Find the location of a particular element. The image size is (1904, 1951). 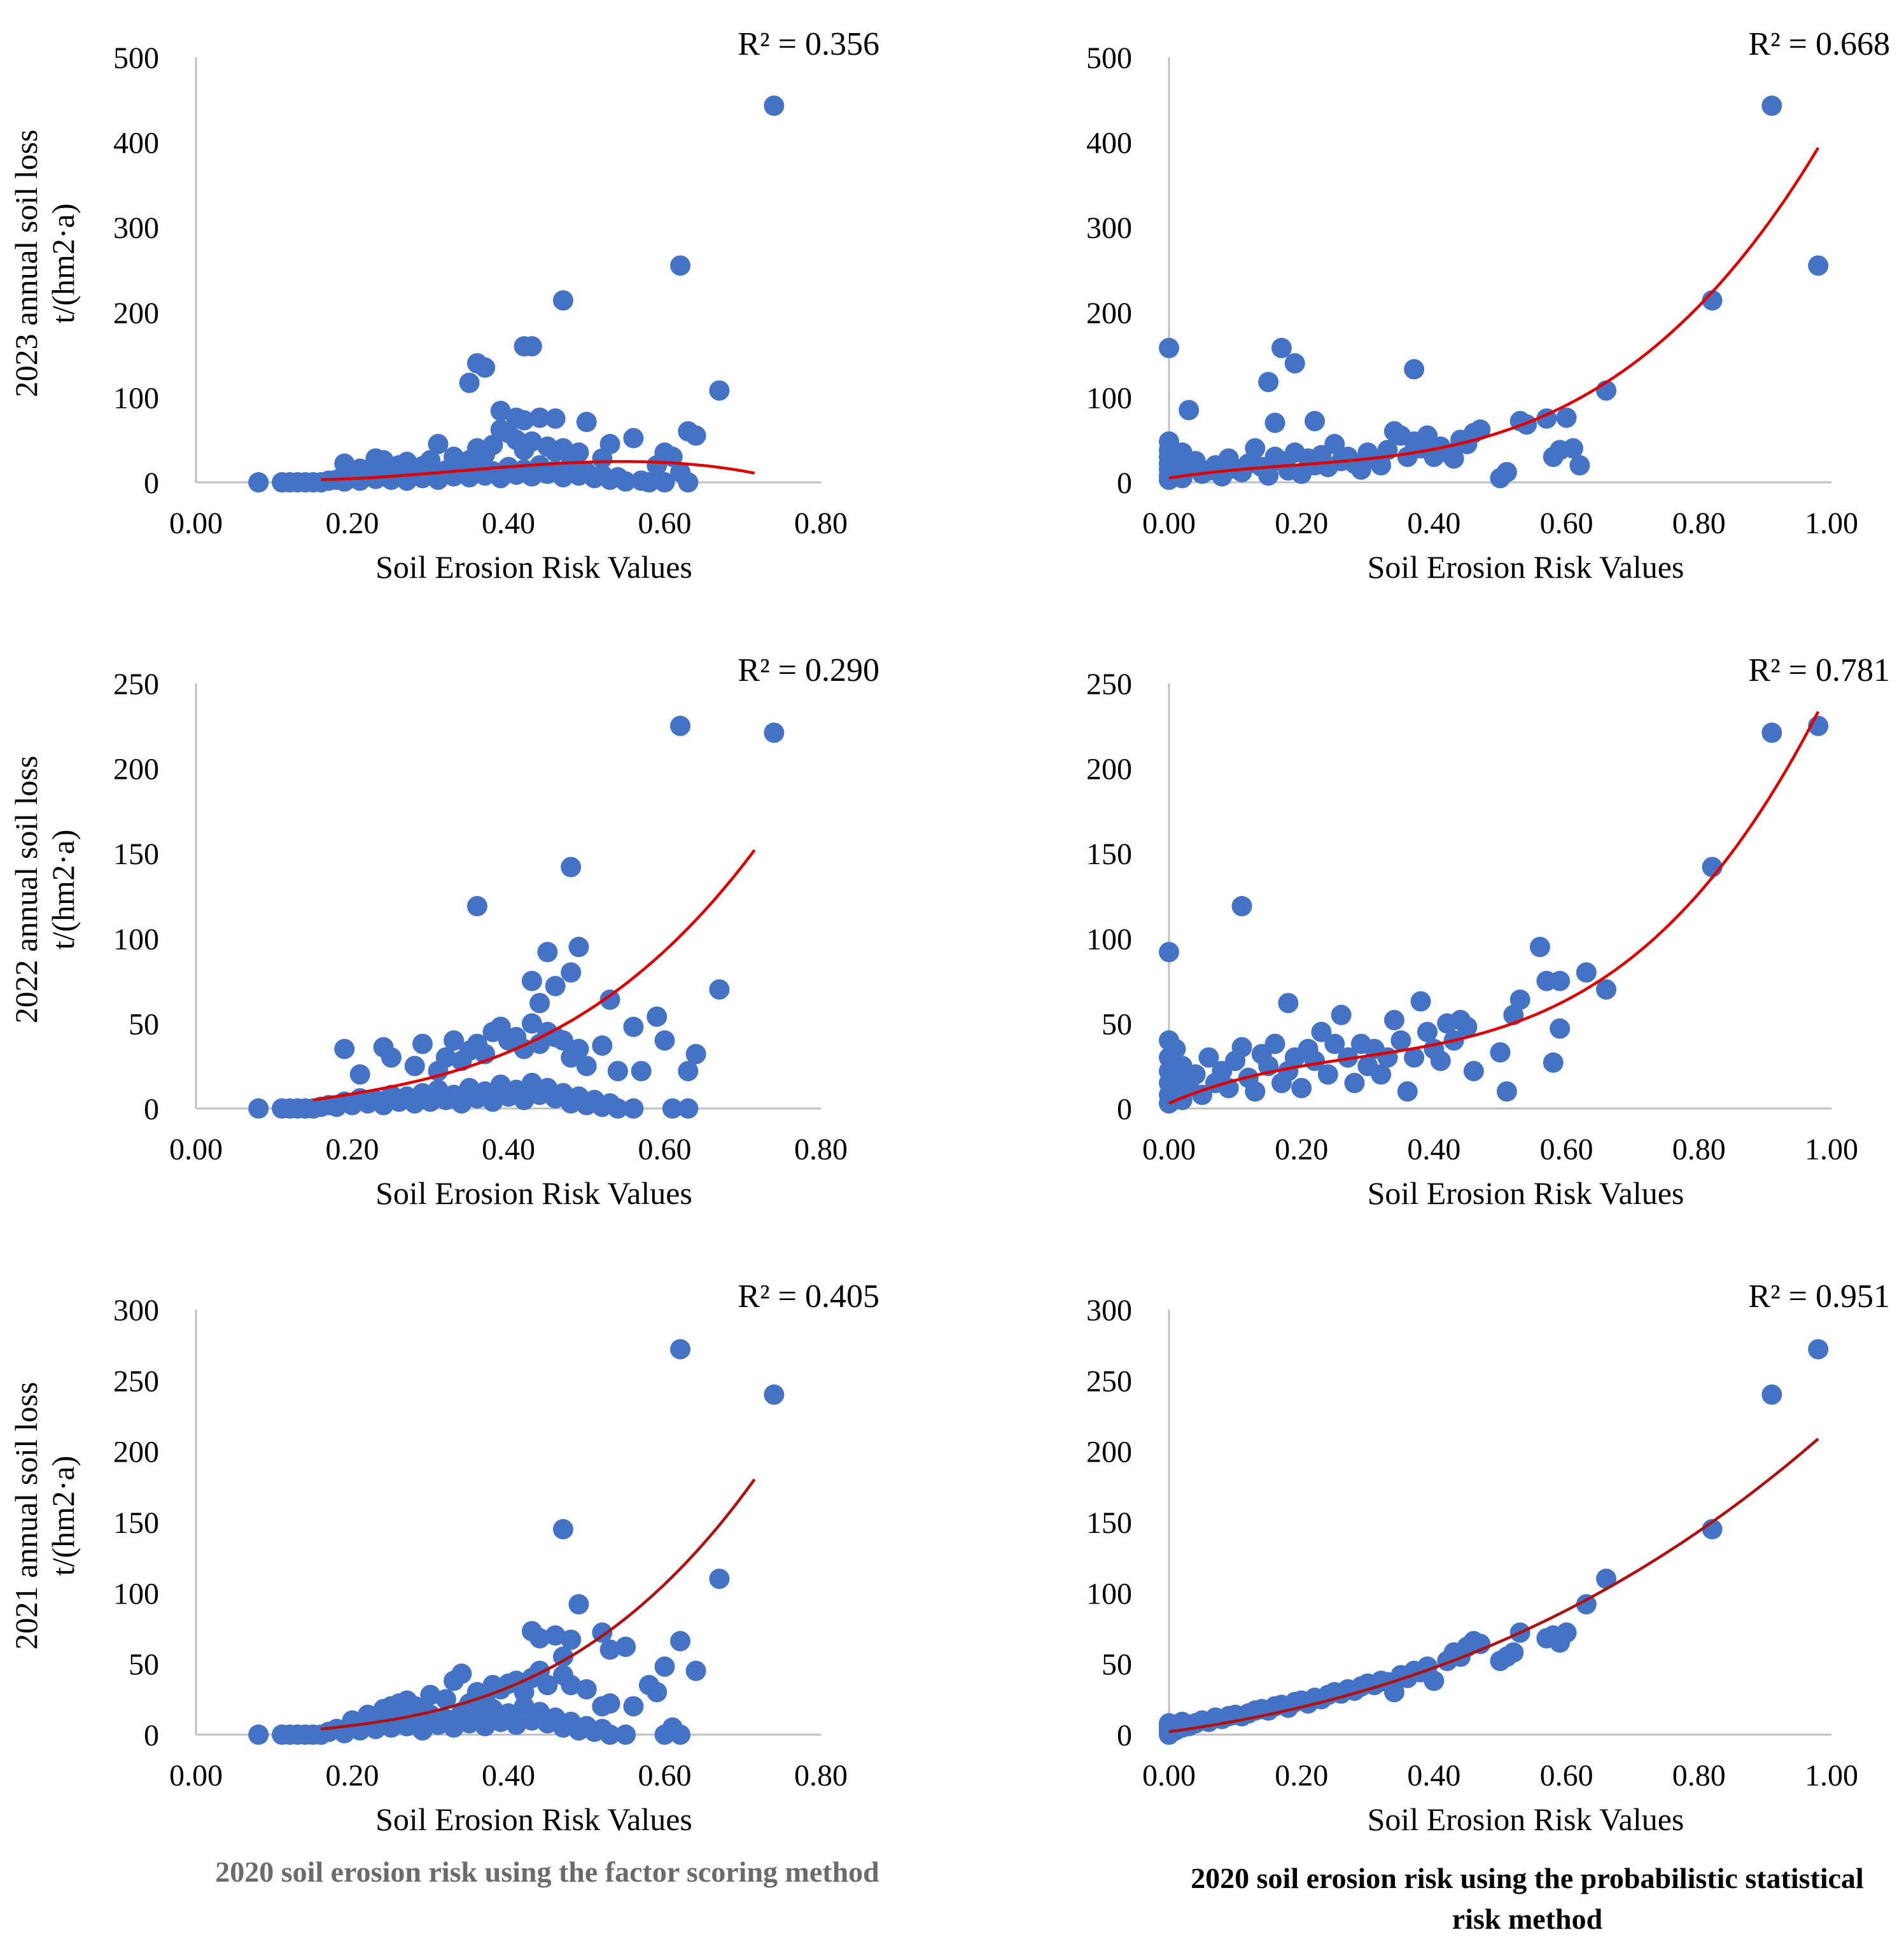

y-tick-label: 150 is located at coordinates (1109, 854).